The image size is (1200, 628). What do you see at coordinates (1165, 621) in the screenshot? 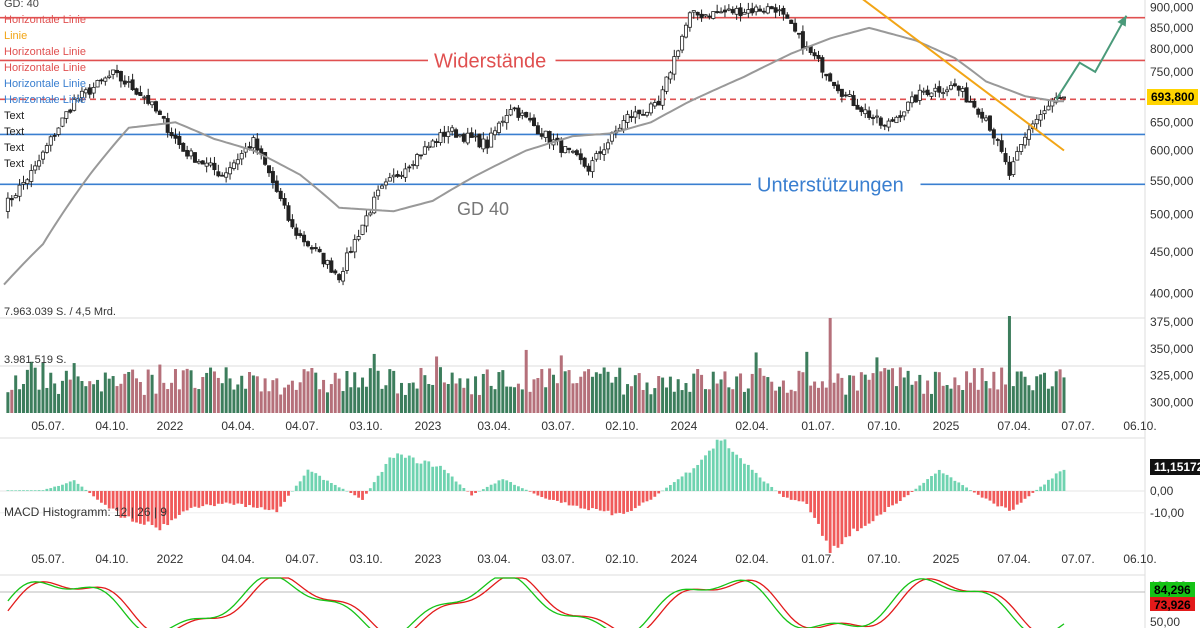
I see `stoch-tick-label: 50,00` at bounding box center [1165, 621].